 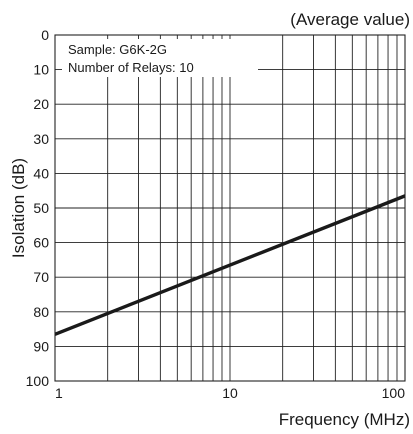 I want to click on x-tick-labels: 1 10 100, so click(x=230, y=393).